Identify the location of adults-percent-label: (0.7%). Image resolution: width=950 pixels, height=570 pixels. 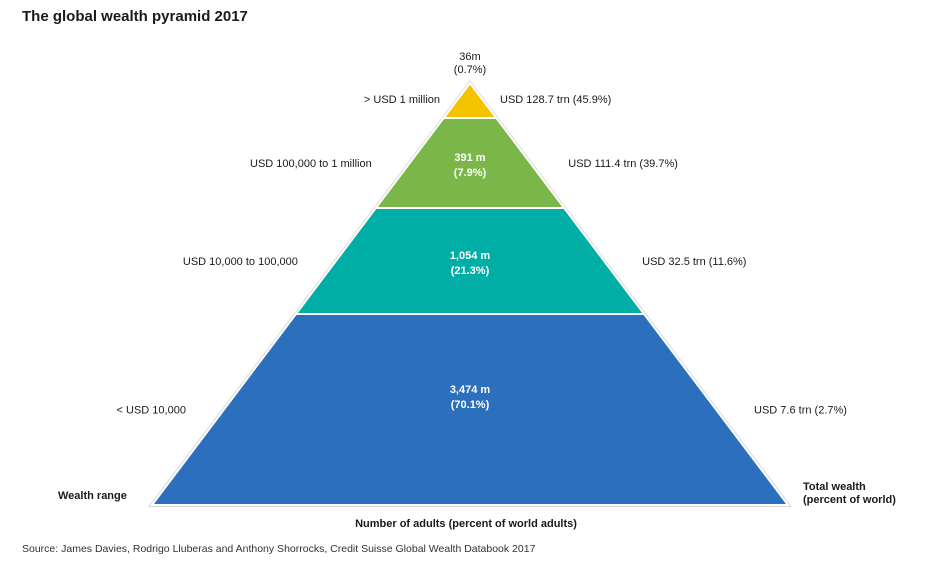
(470, 70).